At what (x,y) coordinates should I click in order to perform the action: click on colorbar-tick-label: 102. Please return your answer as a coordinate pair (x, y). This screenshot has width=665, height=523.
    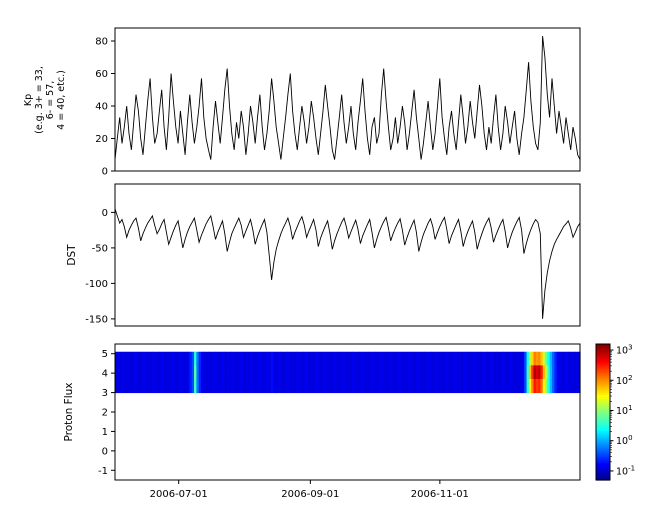
    Looking at the image, I should click on (624, 380).